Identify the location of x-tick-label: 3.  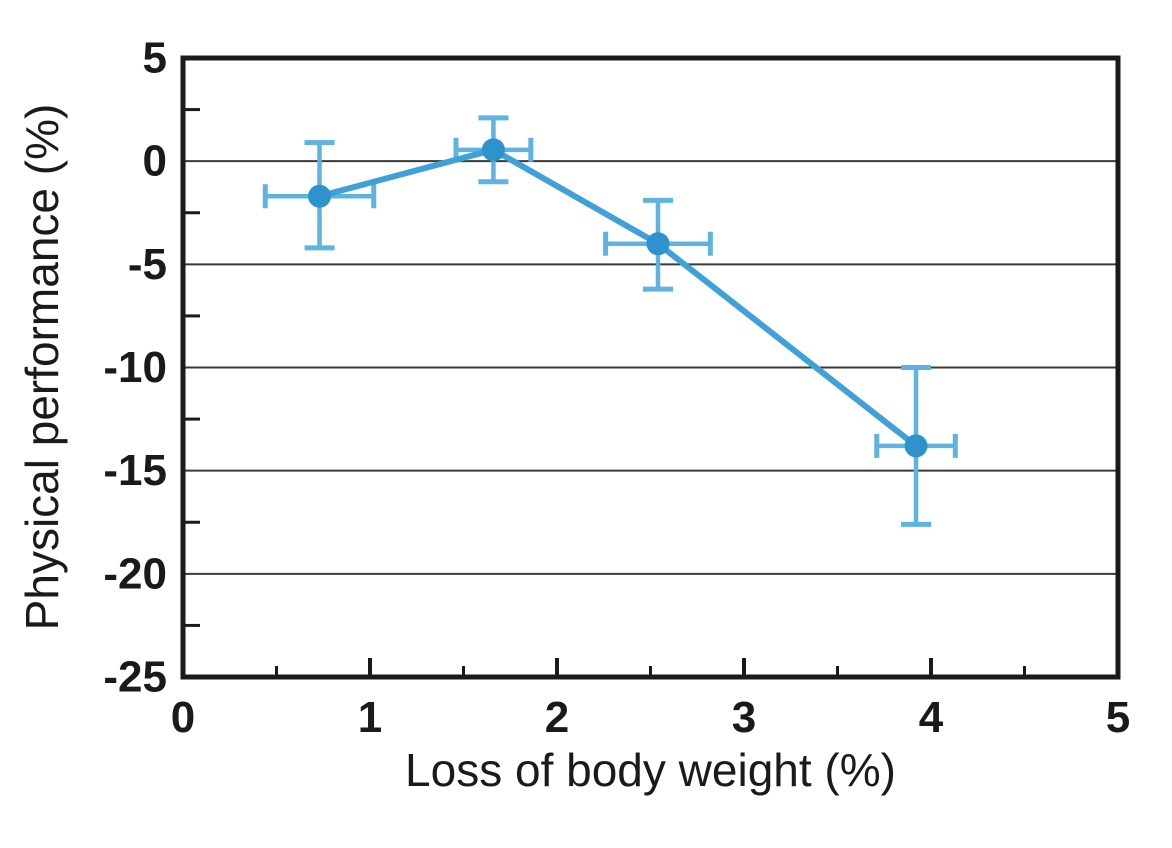
(744, 717).